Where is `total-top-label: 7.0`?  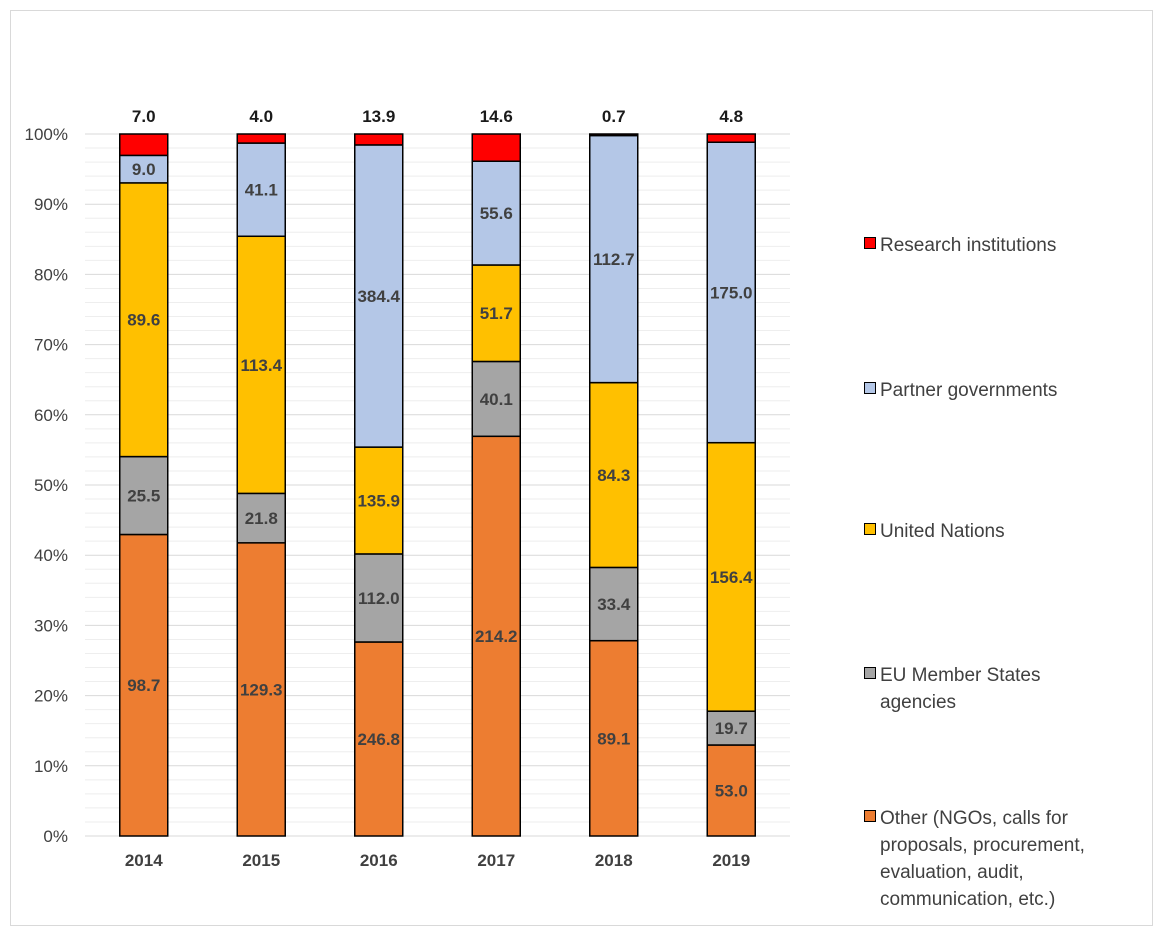
total-top-label: 7.0 is located at coordinates (144, 116).